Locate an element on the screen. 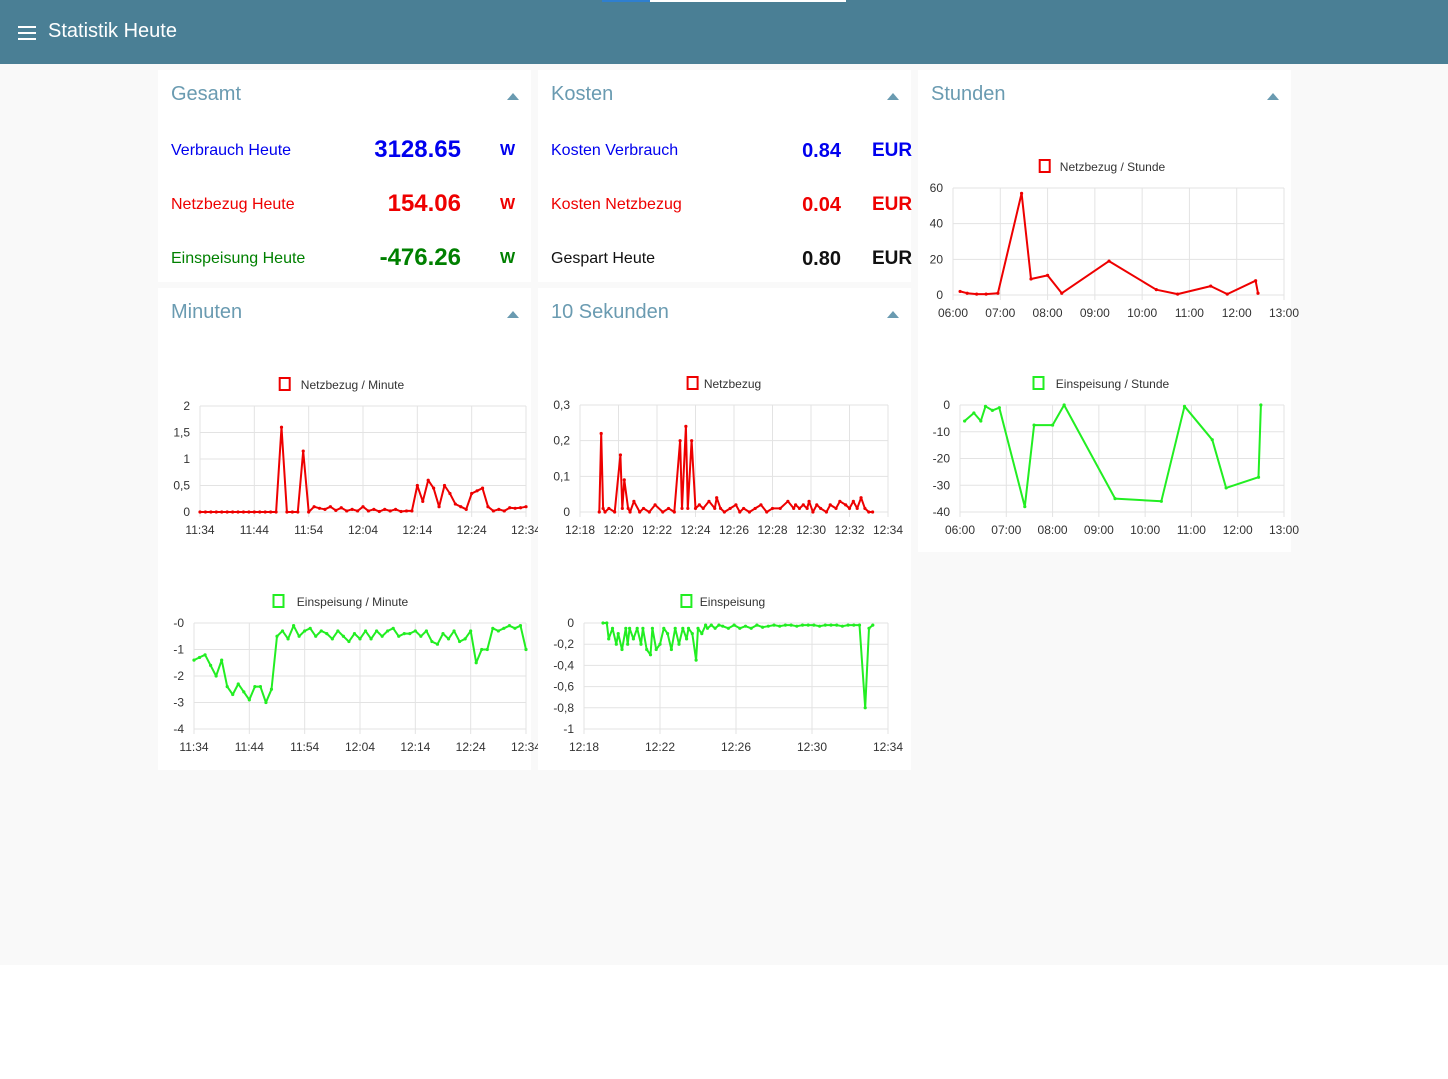  kosten-value-netzbezug: 0.04 is located at coordinates (821, 205).